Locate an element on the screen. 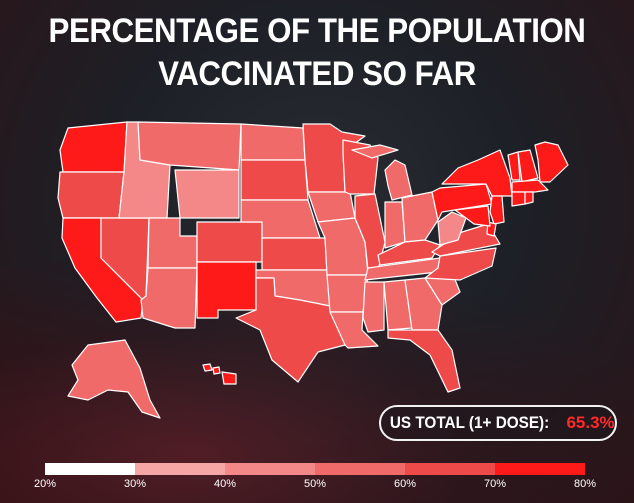 The height and width of the screenshot is (503, 634). legend-tick-label: 50% is located at coordinates (315, 484).